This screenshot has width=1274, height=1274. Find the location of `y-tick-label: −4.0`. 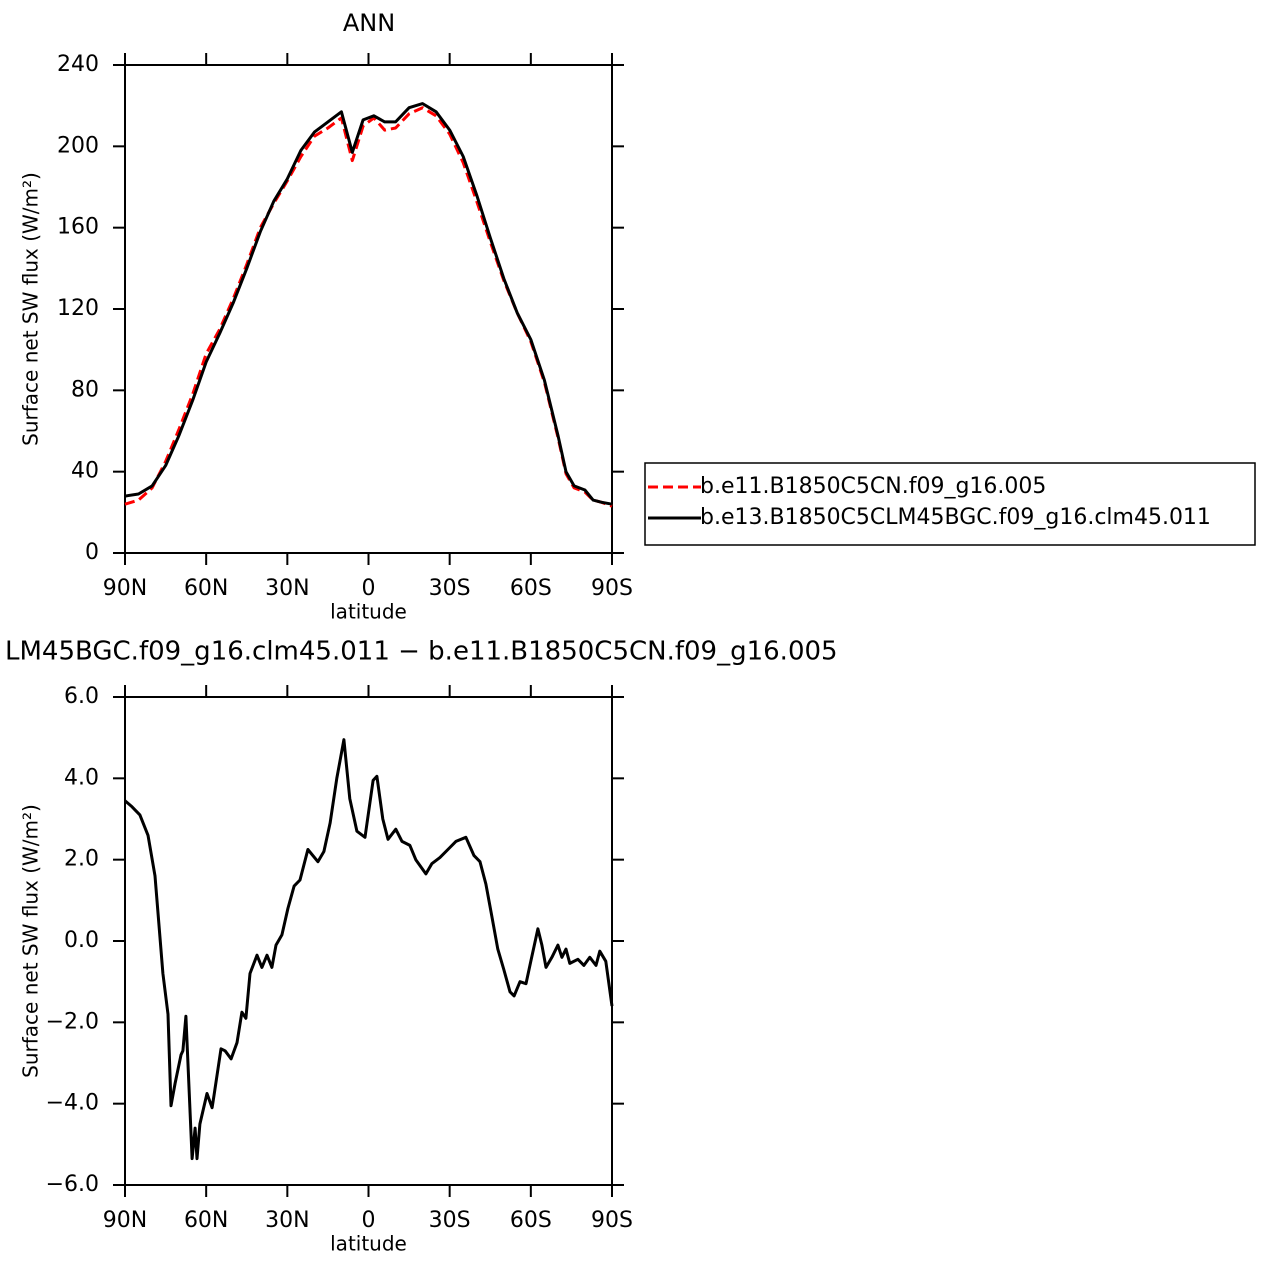

y-tick-label: −4.0 is located at coordinates (72, 1103).